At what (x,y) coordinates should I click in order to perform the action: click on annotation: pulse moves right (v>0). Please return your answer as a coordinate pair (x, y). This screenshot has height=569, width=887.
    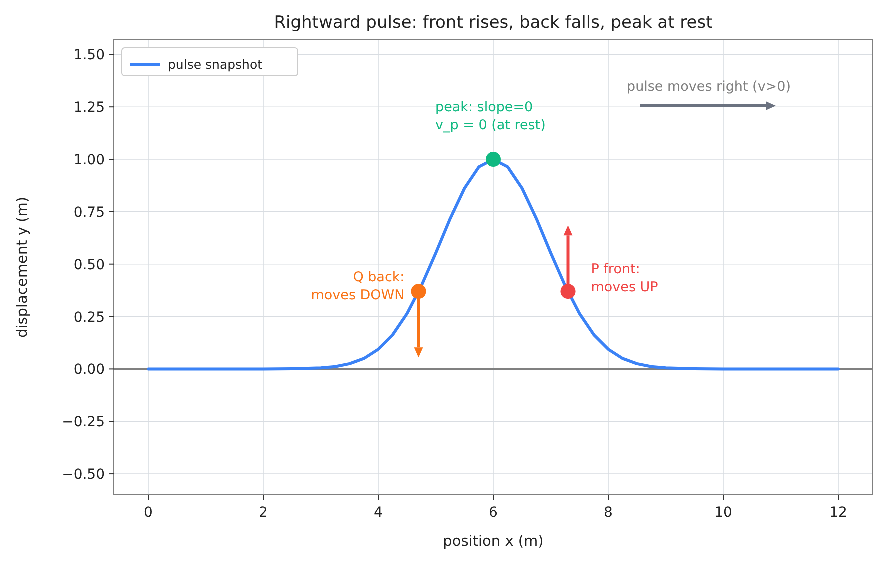
    Looking at the image, I should click on (709, 87).